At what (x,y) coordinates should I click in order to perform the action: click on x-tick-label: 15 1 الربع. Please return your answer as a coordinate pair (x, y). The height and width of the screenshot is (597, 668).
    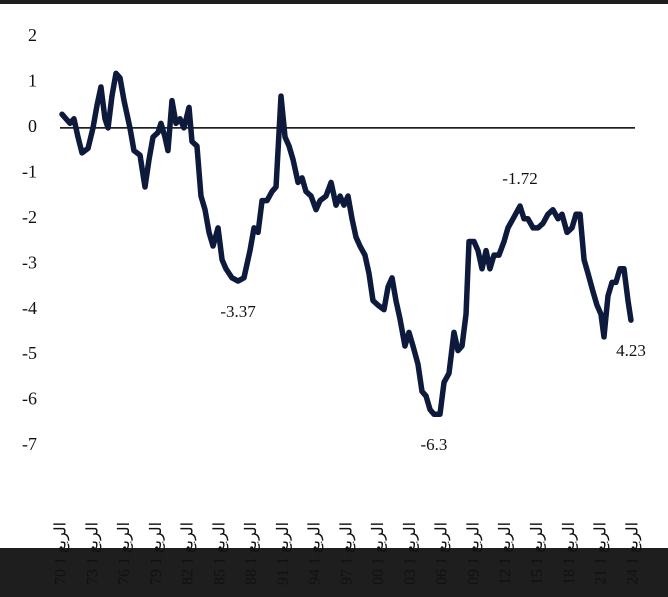
    Looking at the image, I should click on (537, 553).